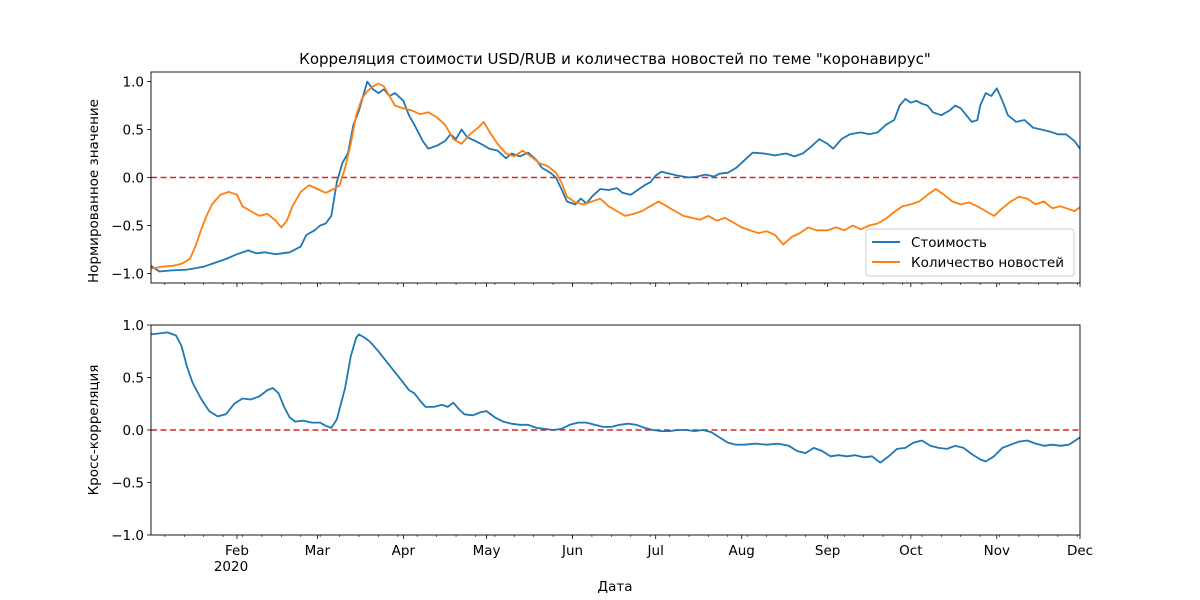 This screenshot has height=600, width=1200. I want to click on bottom-x-tick-label: Jul, so click(655, 551).